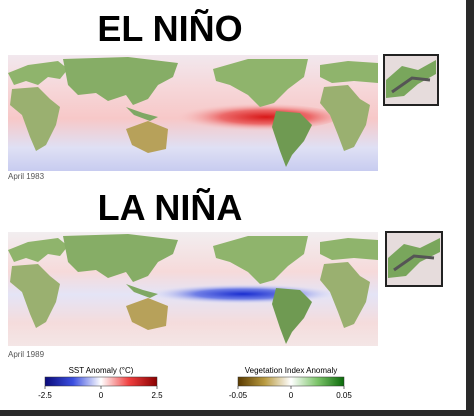  I want to click on tick-label: 0.05, so click(344, 395).